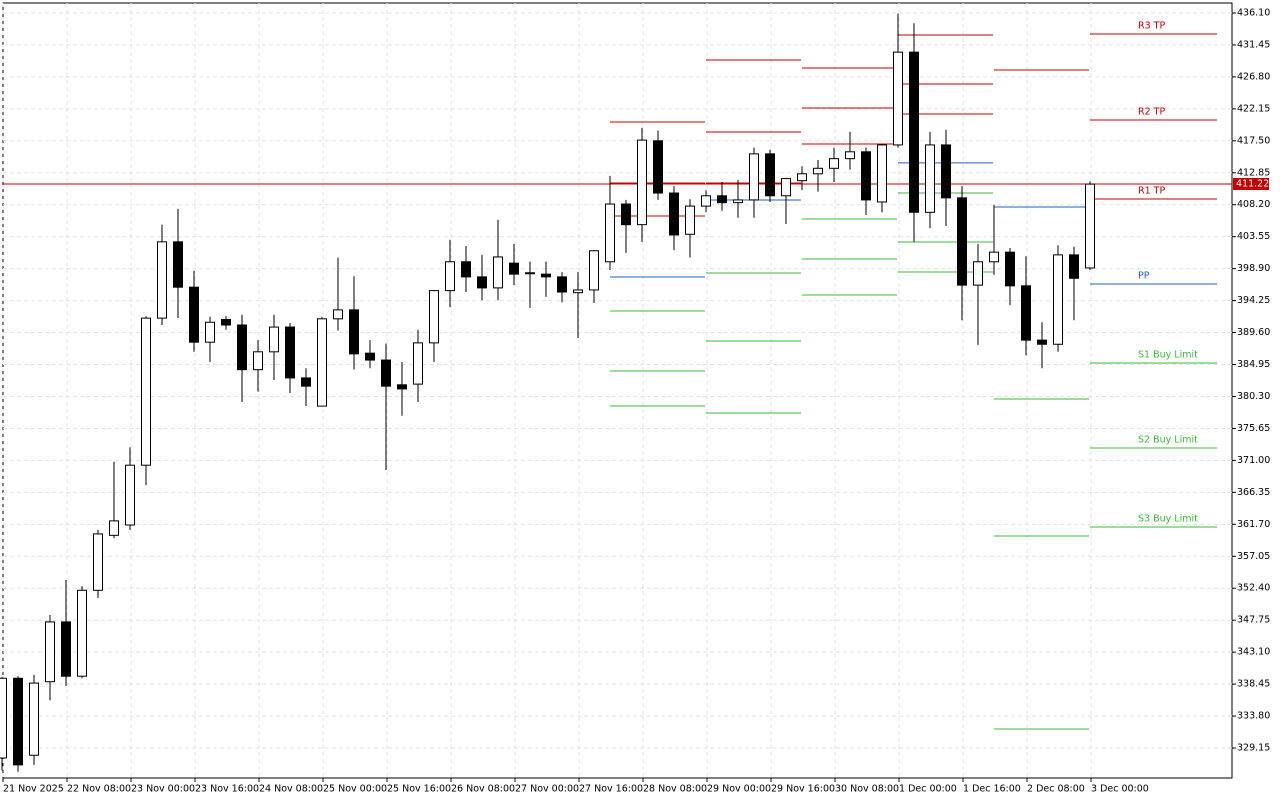 This screenshot has width=1280, height=804. Describe the element at coordinates (1253, 748) in the screenshot. I see `y-tick-label: 329.15` at that location.